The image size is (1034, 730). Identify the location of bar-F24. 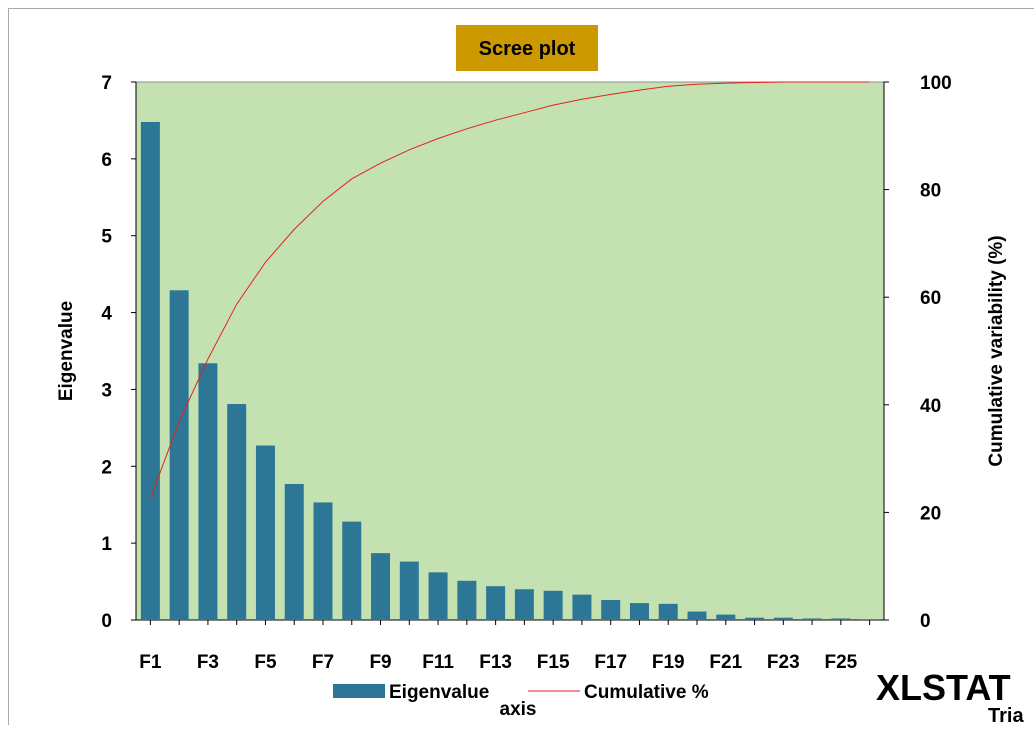
(812, 619).